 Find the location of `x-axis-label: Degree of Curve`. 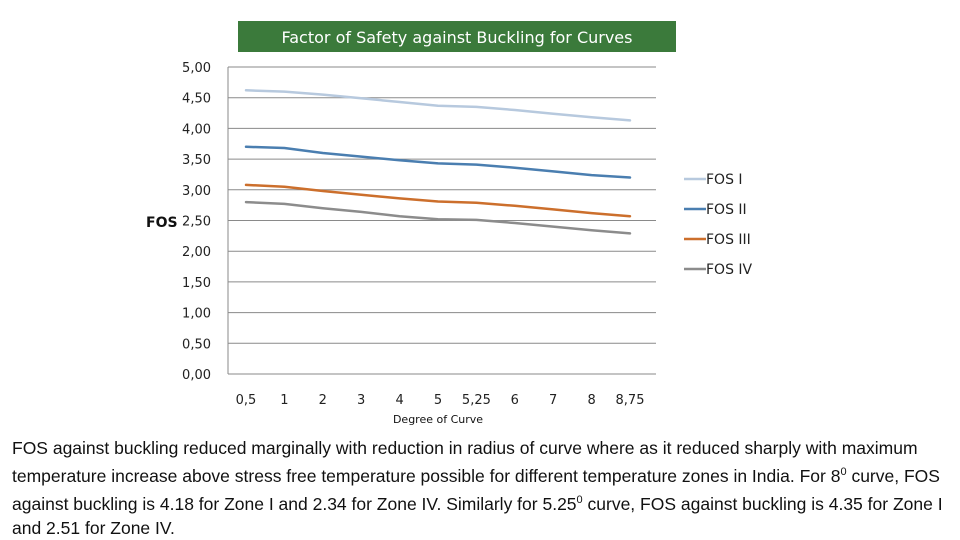

x-axis-label: Degree of Curve is located at coordinates (438, 419).